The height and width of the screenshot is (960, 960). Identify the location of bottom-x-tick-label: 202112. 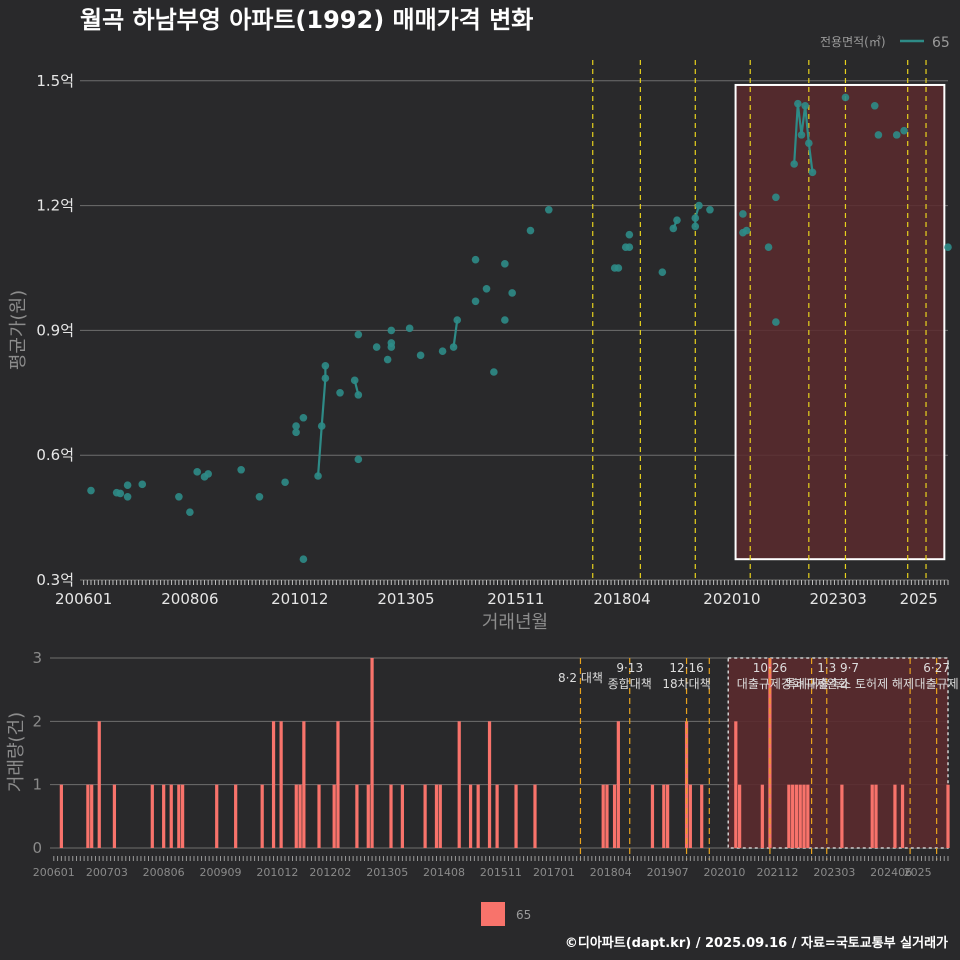
(777, 872).